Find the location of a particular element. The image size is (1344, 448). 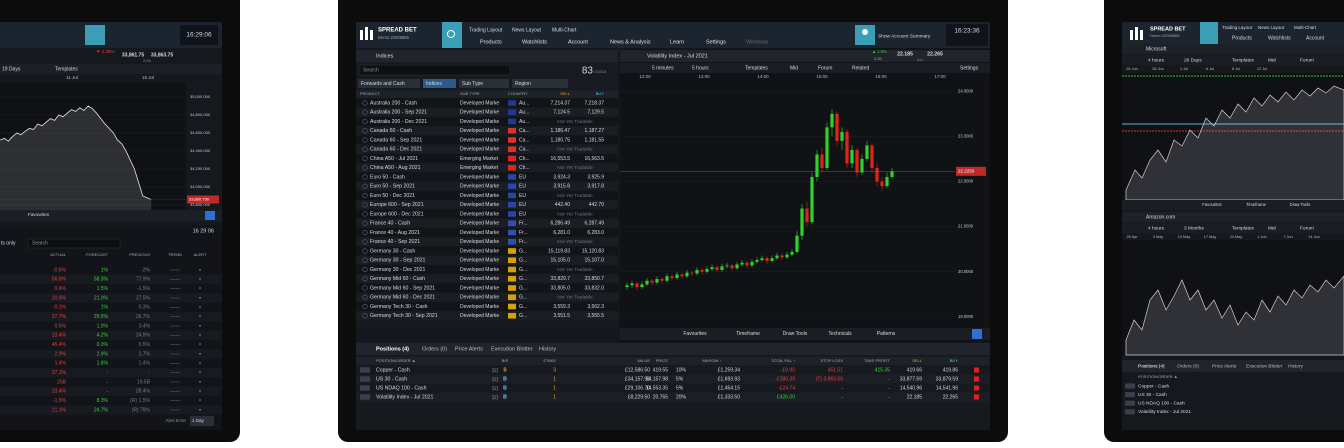

chart-tool: Related is located at coordinates (860, 68).